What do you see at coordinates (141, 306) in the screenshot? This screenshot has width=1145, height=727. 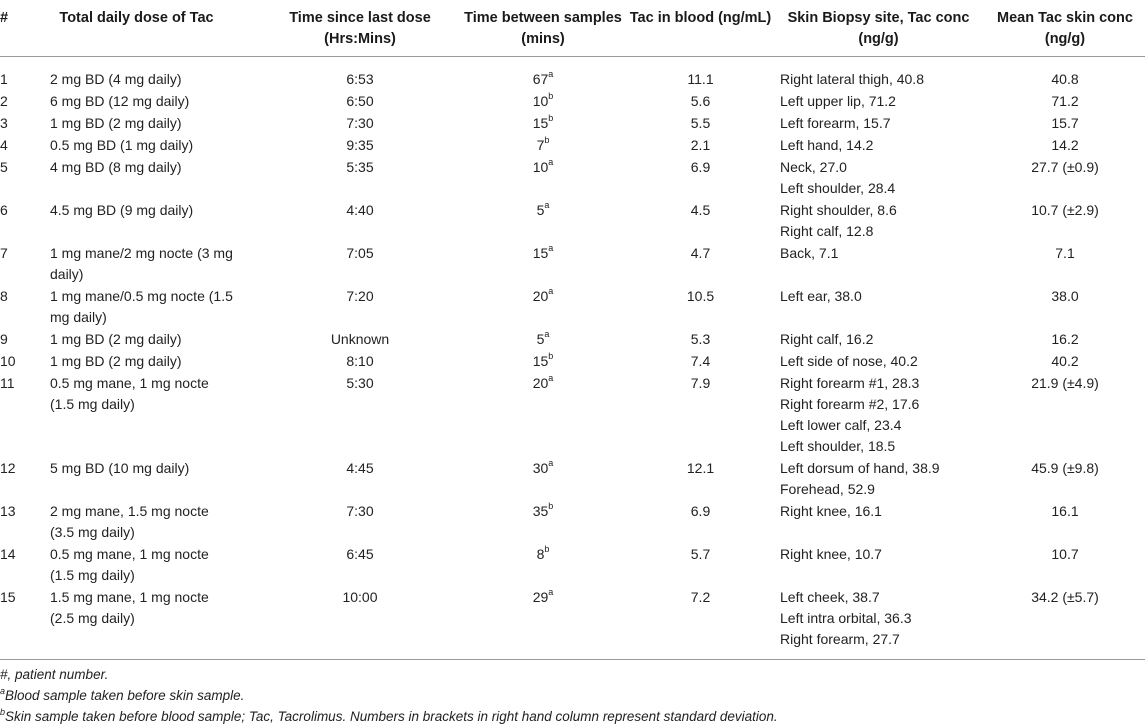 I see `cell-total-daily-dose: 1 mg mane/0.5 mg nocte (1.5 mg daily)` at bounding box center [141, 306].